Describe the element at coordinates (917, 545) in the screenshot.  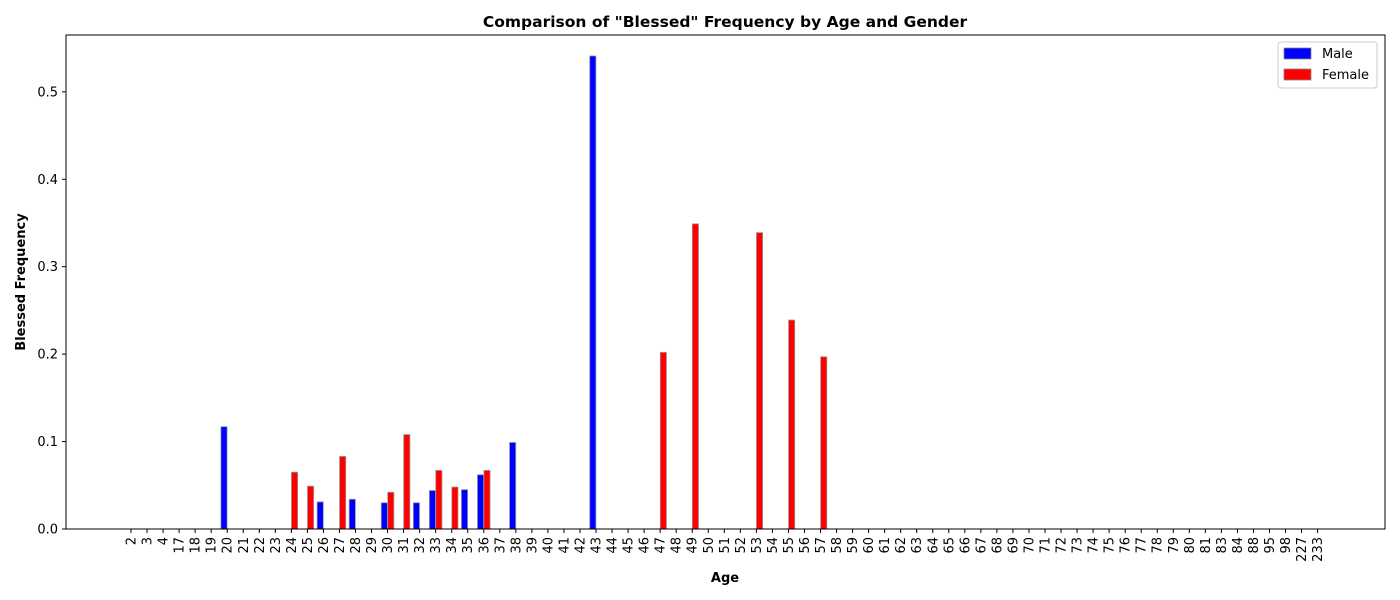
I see `x-tick-label: 63` at that location.